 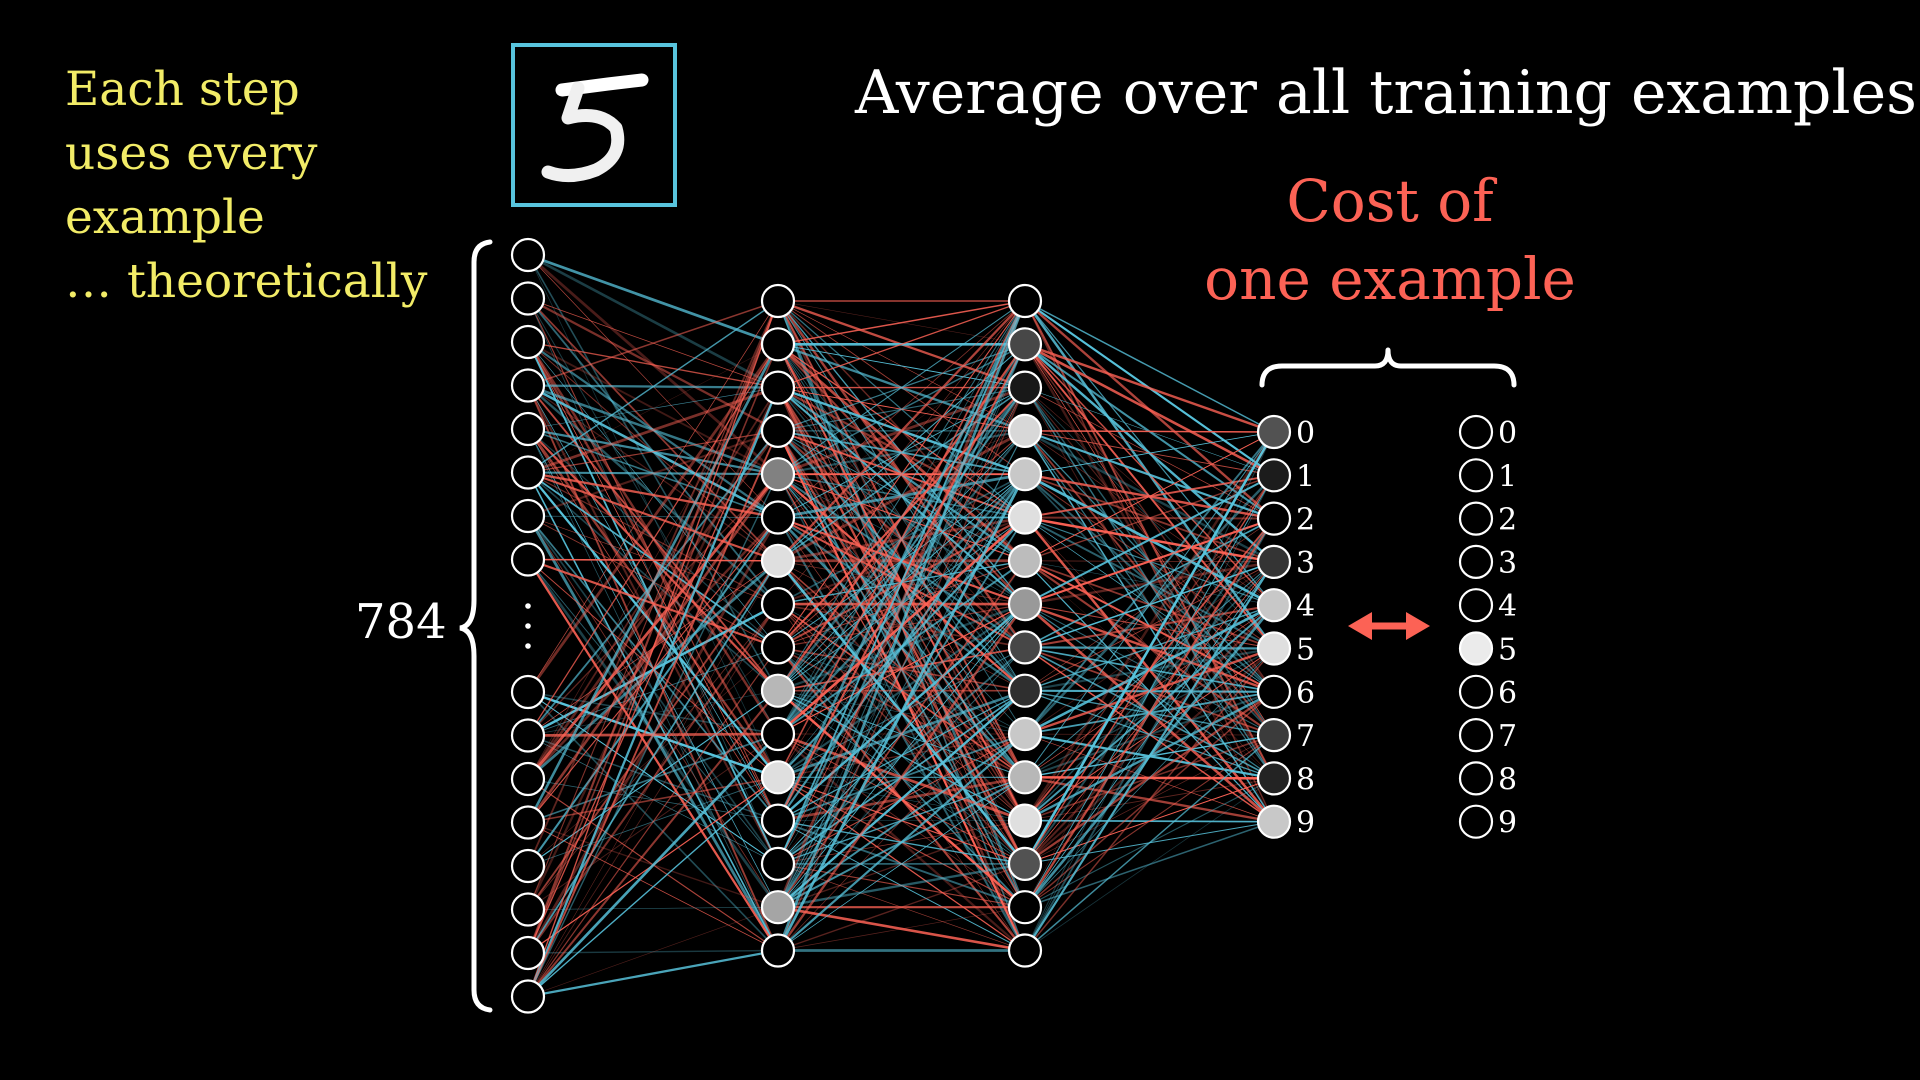 I want to click on headline: Average over all training examples, so click(x=1386, y=93).